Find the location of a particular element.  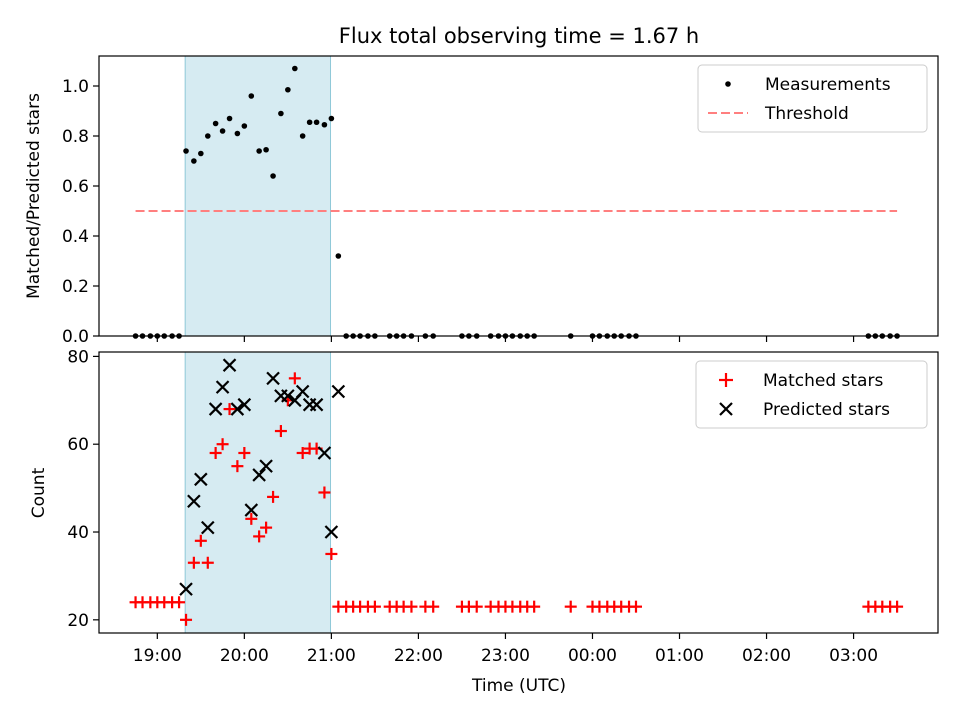

top-ytick-label: 0.0 is located at coordinates (75, 337).